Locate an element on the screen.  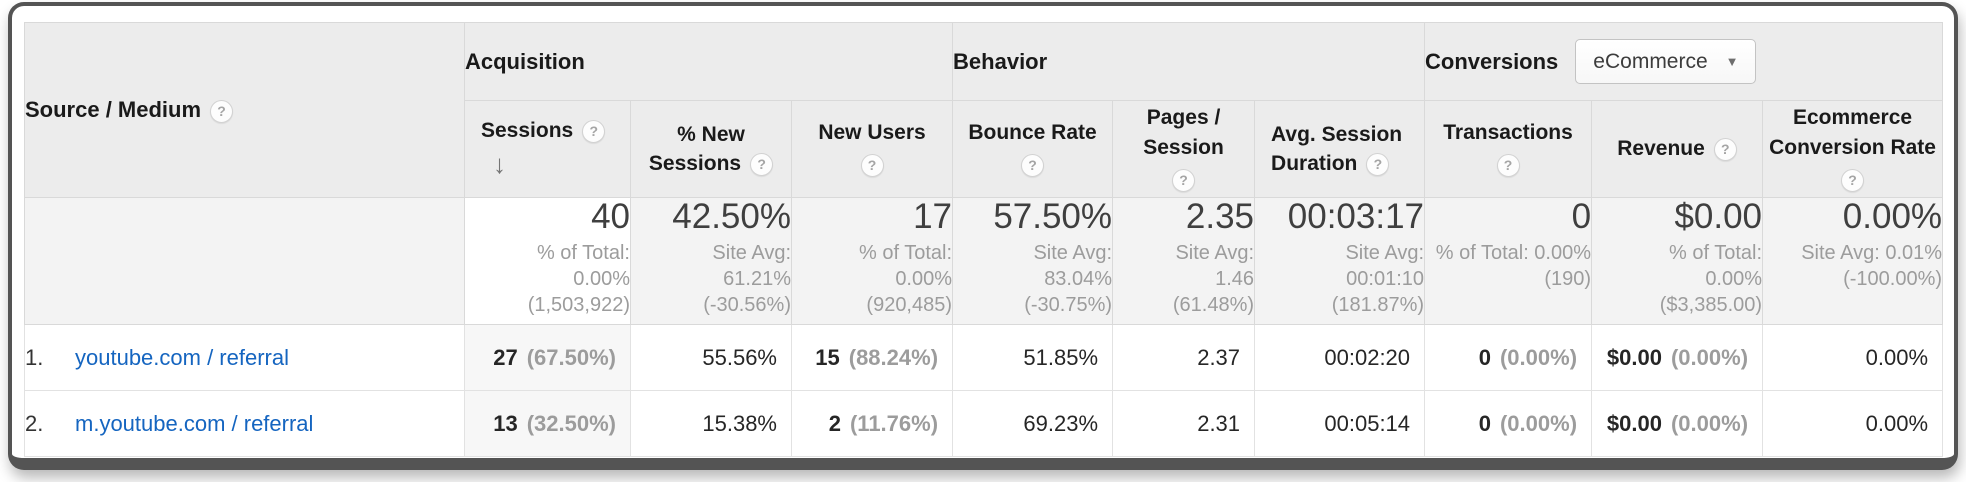
transactions-cell: 0 (0.00%) is located at coordinates (1508, 423).